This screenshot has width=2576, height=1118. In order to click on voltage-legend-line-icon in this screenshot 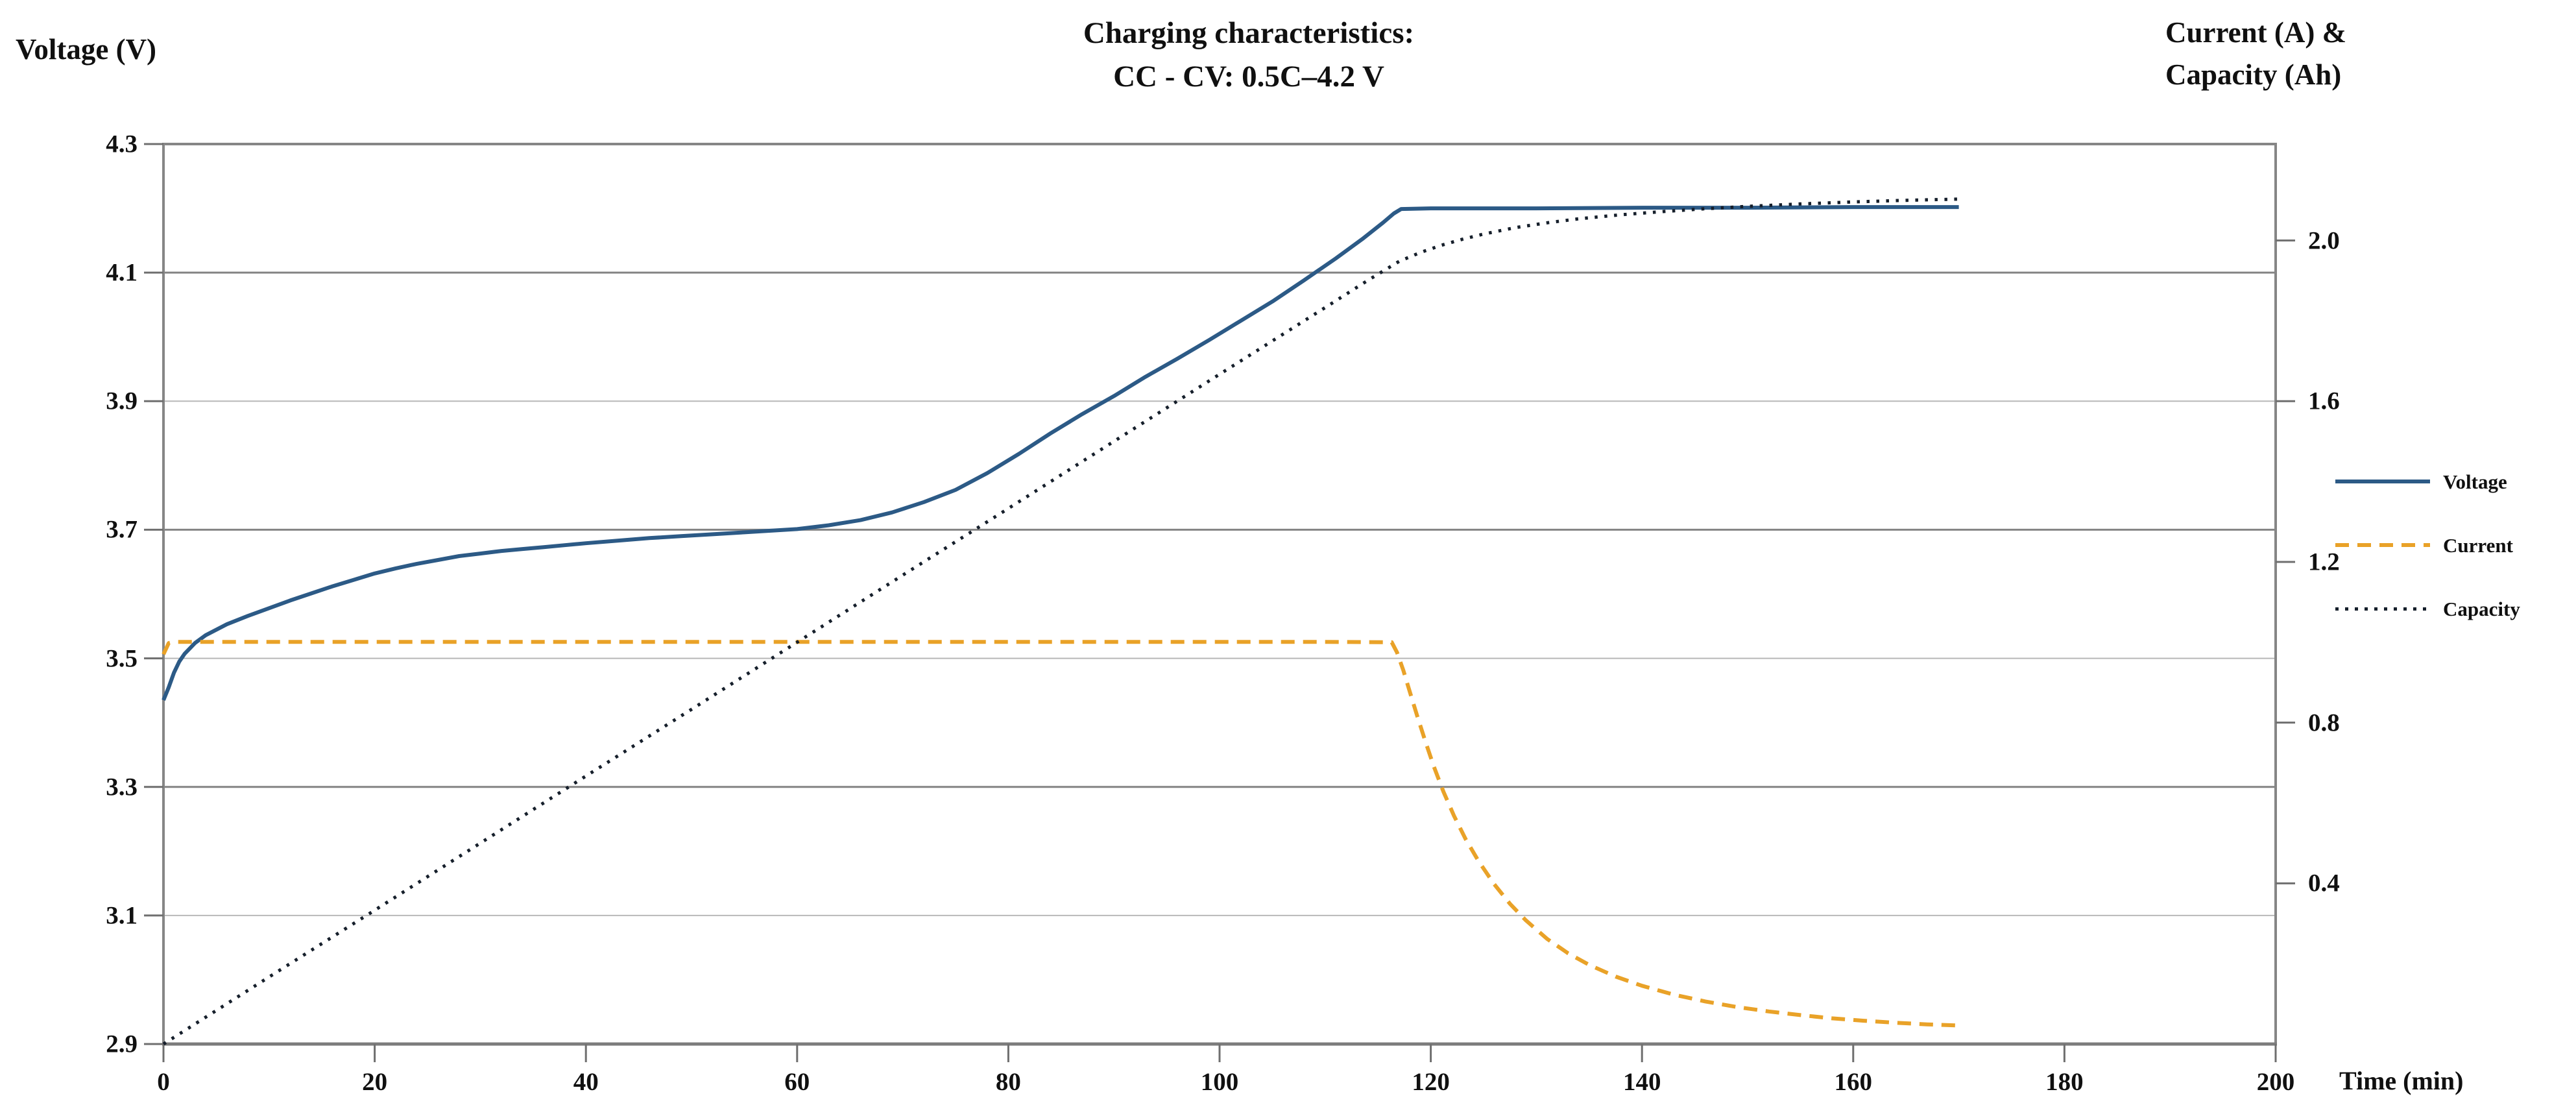, I will do `click(2382, 481)`.